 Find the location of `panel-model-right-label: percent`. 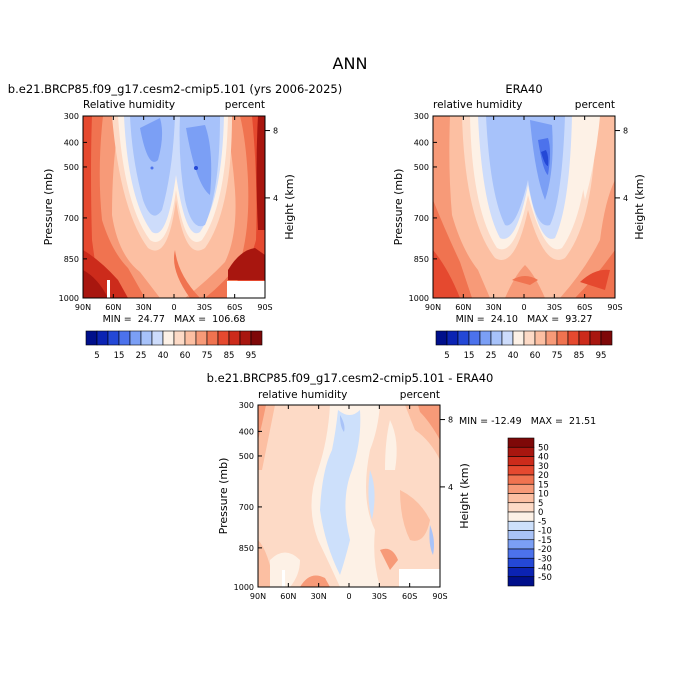

panel-model-right-label: percent is located at coordinates (245, 105).